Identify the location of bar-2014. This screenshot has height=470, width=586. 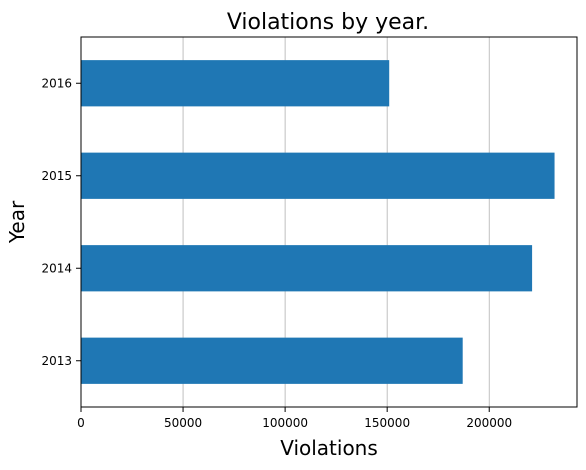
(307, 268).